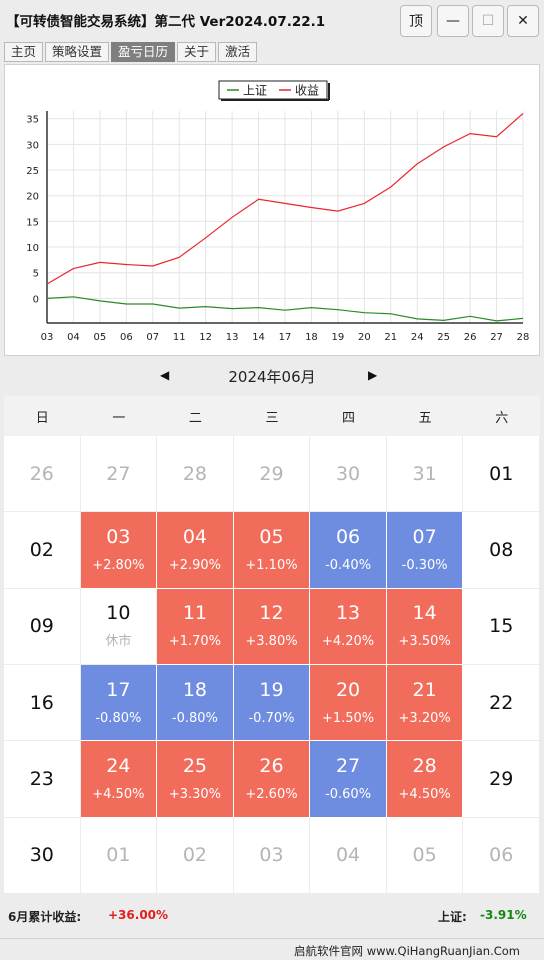 This screenshot has height=960, width=544. What do you see at coordinates (425, 626) in the screenshot?
I see `calendar-day-cell: 14 +3.50%` at bounding box center [425, 626].